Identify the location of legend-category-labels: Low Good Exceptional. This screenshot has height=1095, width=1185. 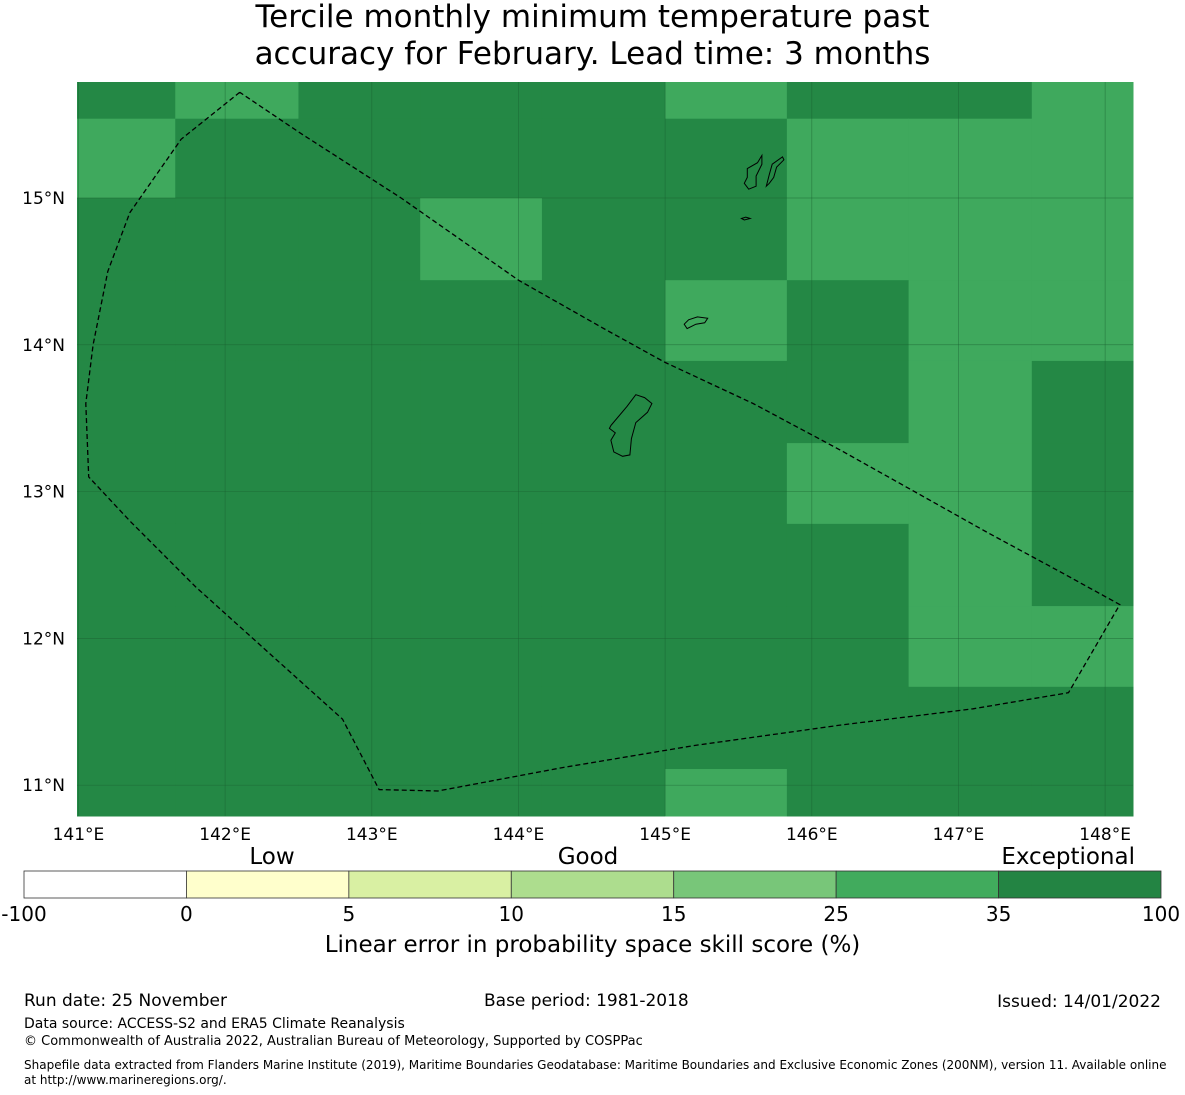
(692, 857).